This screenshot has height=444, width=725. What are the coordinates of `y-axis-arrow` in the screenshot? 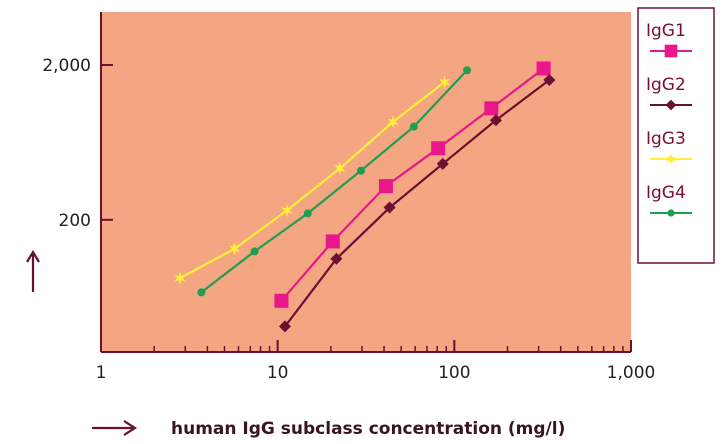 It's located at (33, 270).